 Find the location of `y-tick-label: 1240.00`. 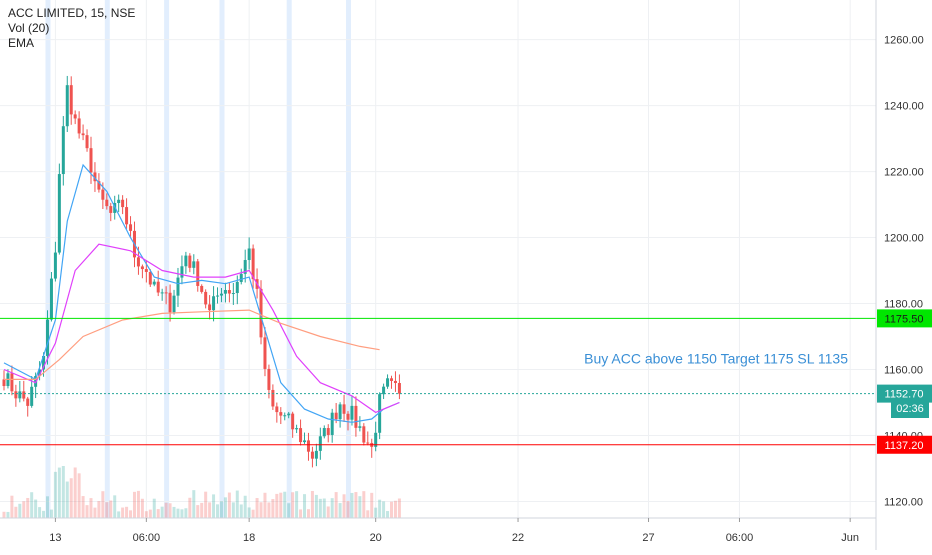

y-tick-label: 1240.00 is located at coordinates (904, 107).